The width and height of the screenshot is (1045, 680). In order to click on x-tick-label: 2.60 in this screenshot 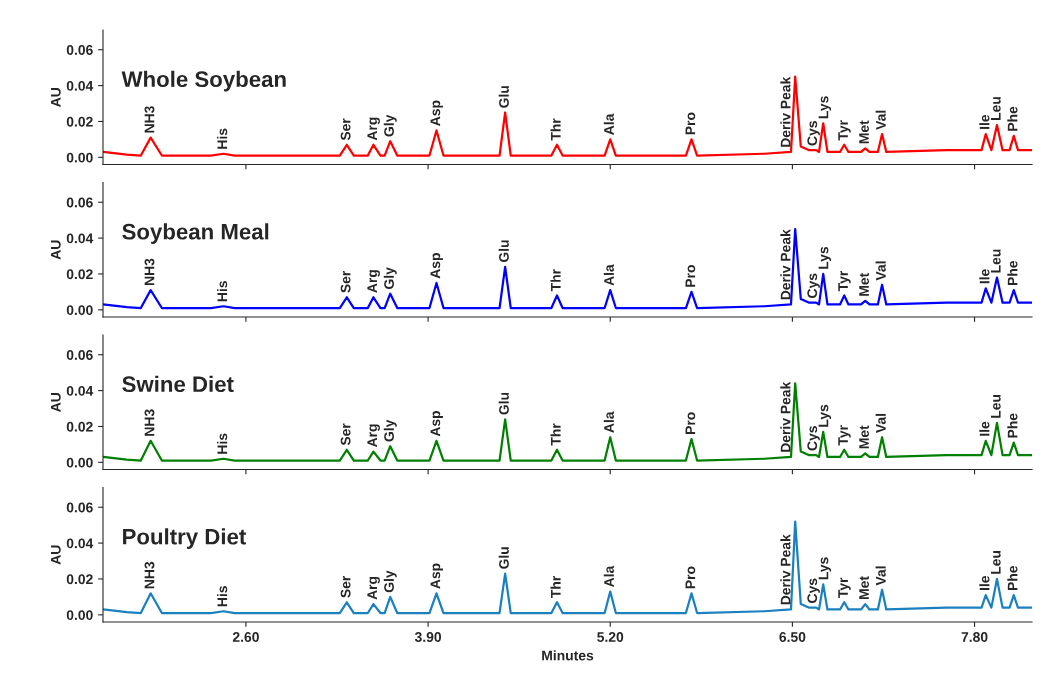, I will do `click(245, 637)`.